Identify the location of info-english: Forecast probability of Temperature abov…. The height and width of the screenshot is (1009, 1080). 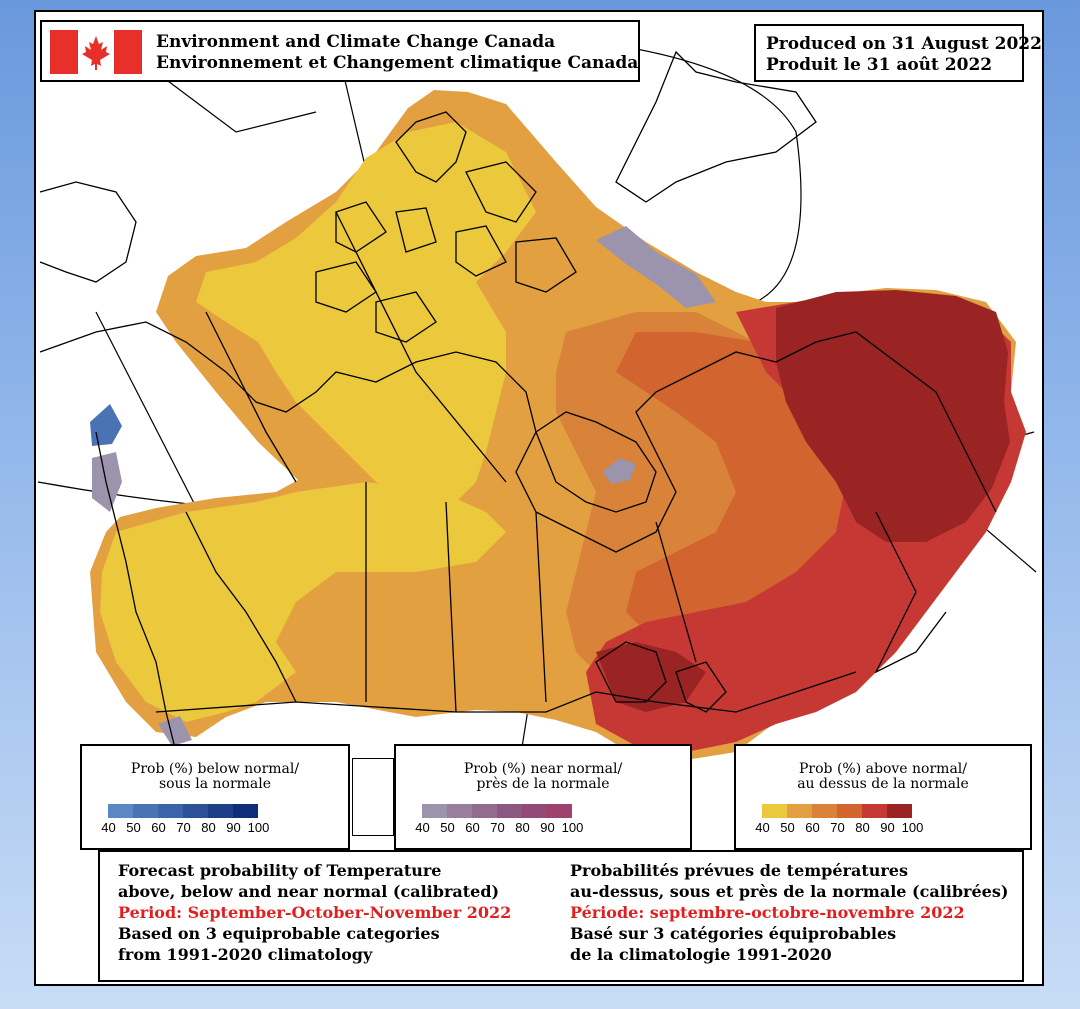
(314, 912).